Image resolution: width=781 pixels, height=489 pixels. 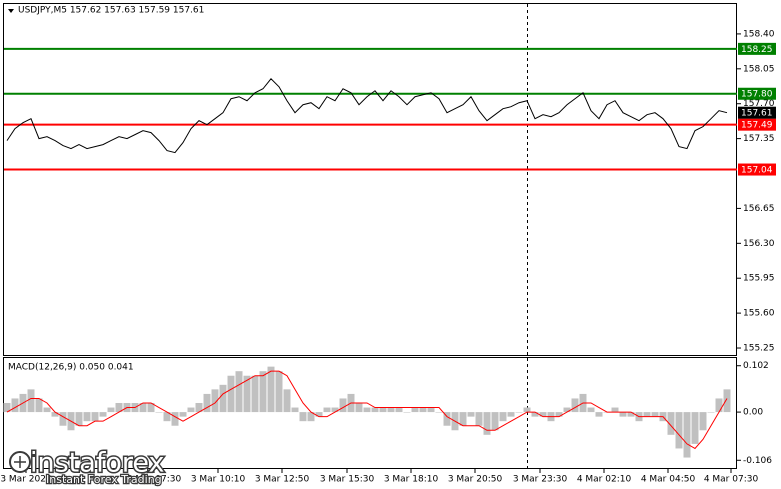 I want to click on menu-arrow, so click(x=11, y=11).